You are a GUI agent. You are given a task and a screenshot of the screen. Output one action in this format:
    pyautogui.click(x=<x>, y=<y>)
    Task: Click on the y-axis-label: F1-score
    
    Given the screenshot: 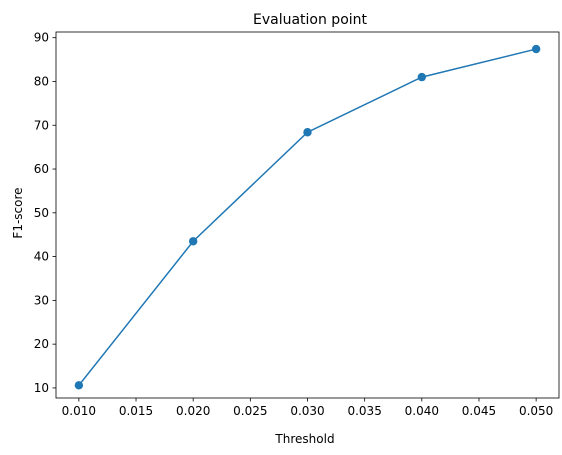 What is the action you would take?
    pyautogui.click(x=18, y=212)
    